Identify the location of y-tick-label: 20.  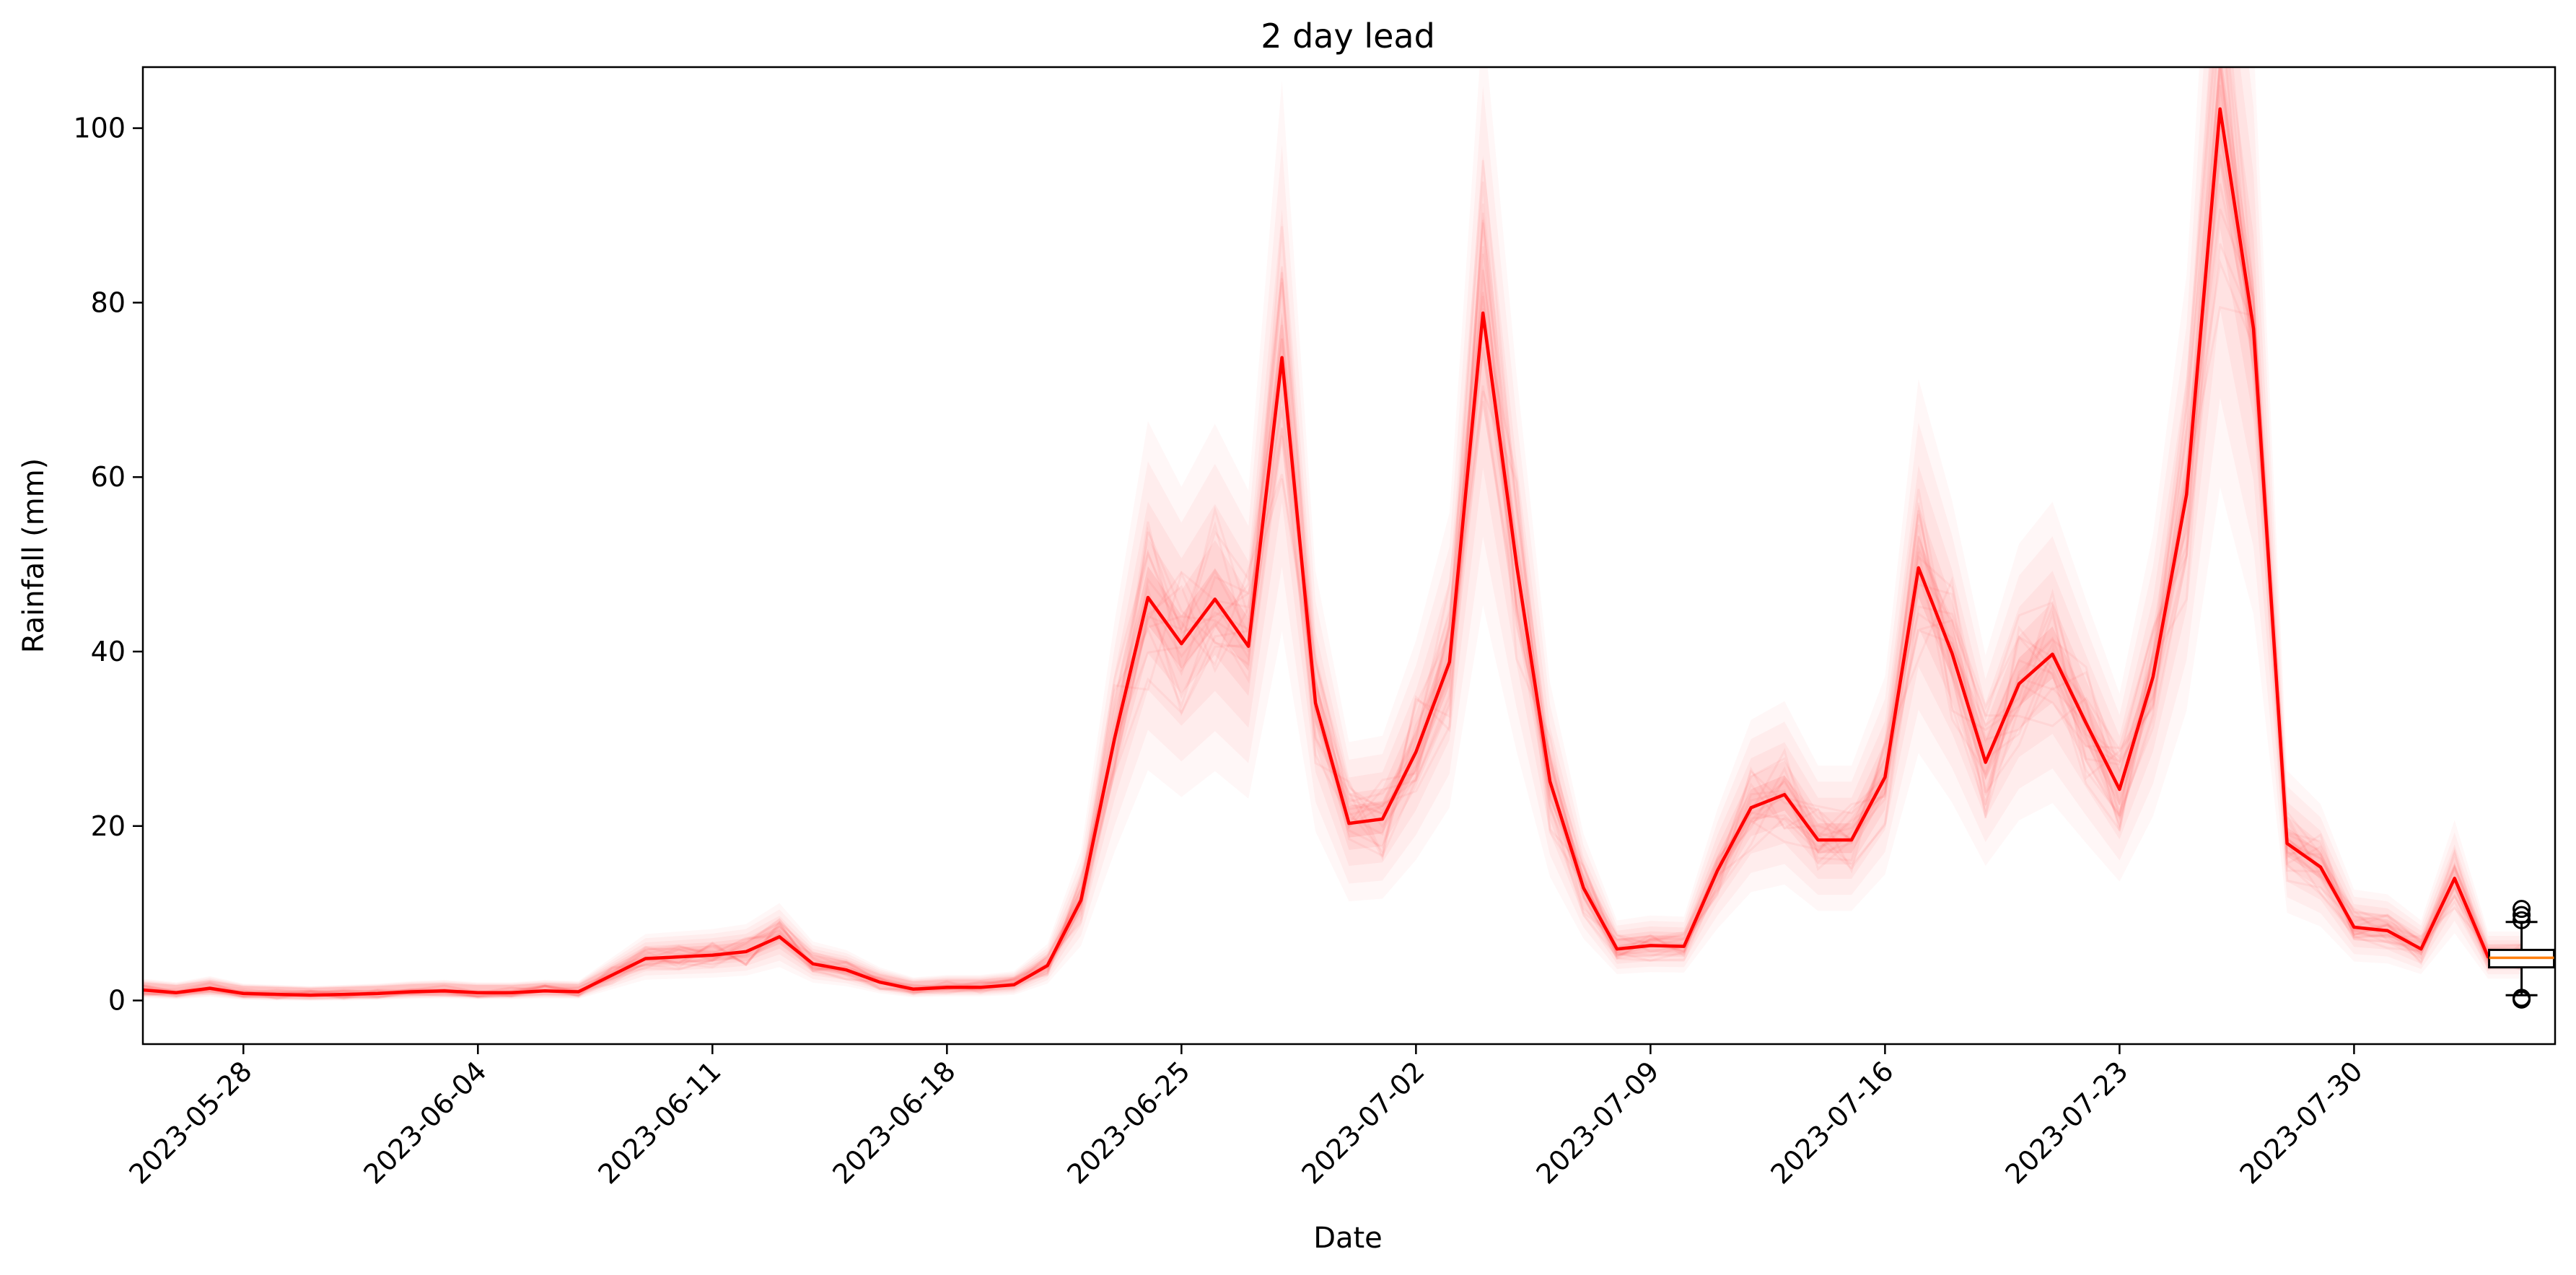
(108, 826).